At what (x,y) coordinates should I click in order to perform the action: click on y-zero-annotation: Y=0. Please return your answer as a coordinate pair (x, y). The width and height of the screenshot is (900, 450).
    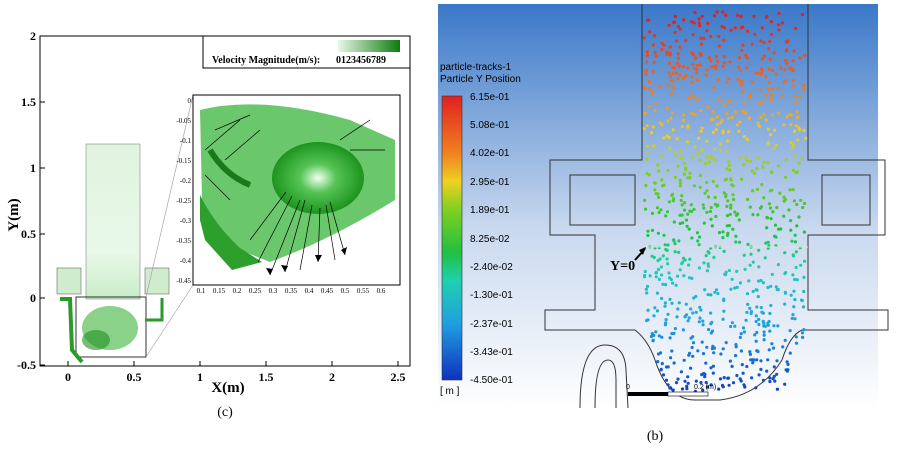
    Looking at the image, I should click on (622, 266).